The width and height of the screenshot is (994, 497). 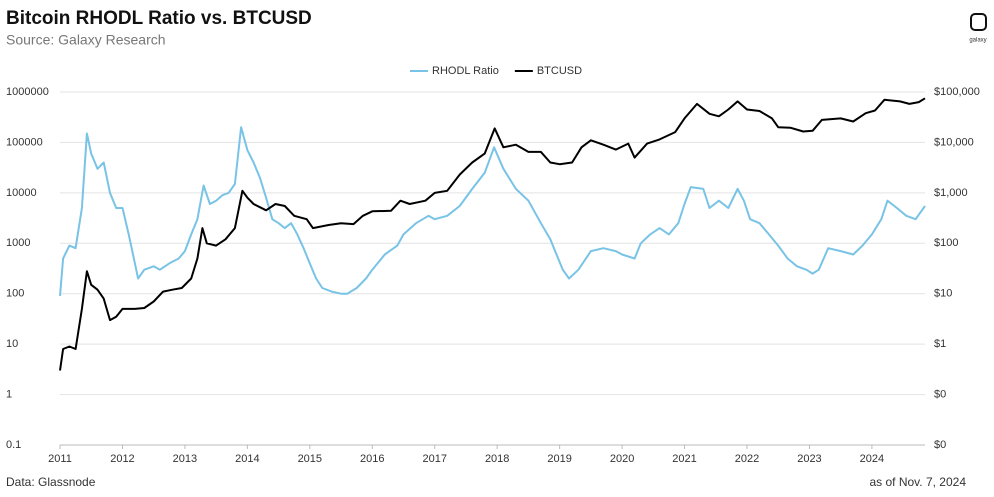 I want to click on y2-tick-label: $10,000, so click(x=954, y=142).